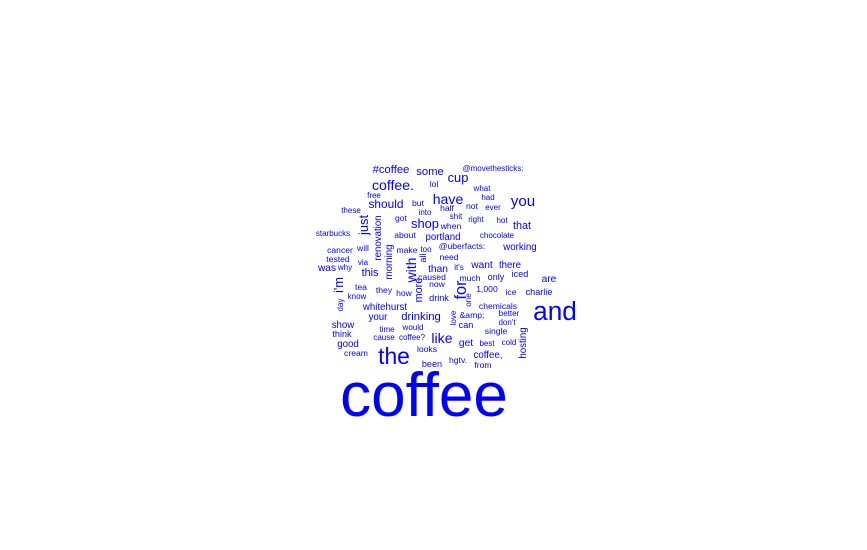 Image resolution: width=867 pixels, height=550 pixels. I want to click on word-12: shop, so click(425, 223).